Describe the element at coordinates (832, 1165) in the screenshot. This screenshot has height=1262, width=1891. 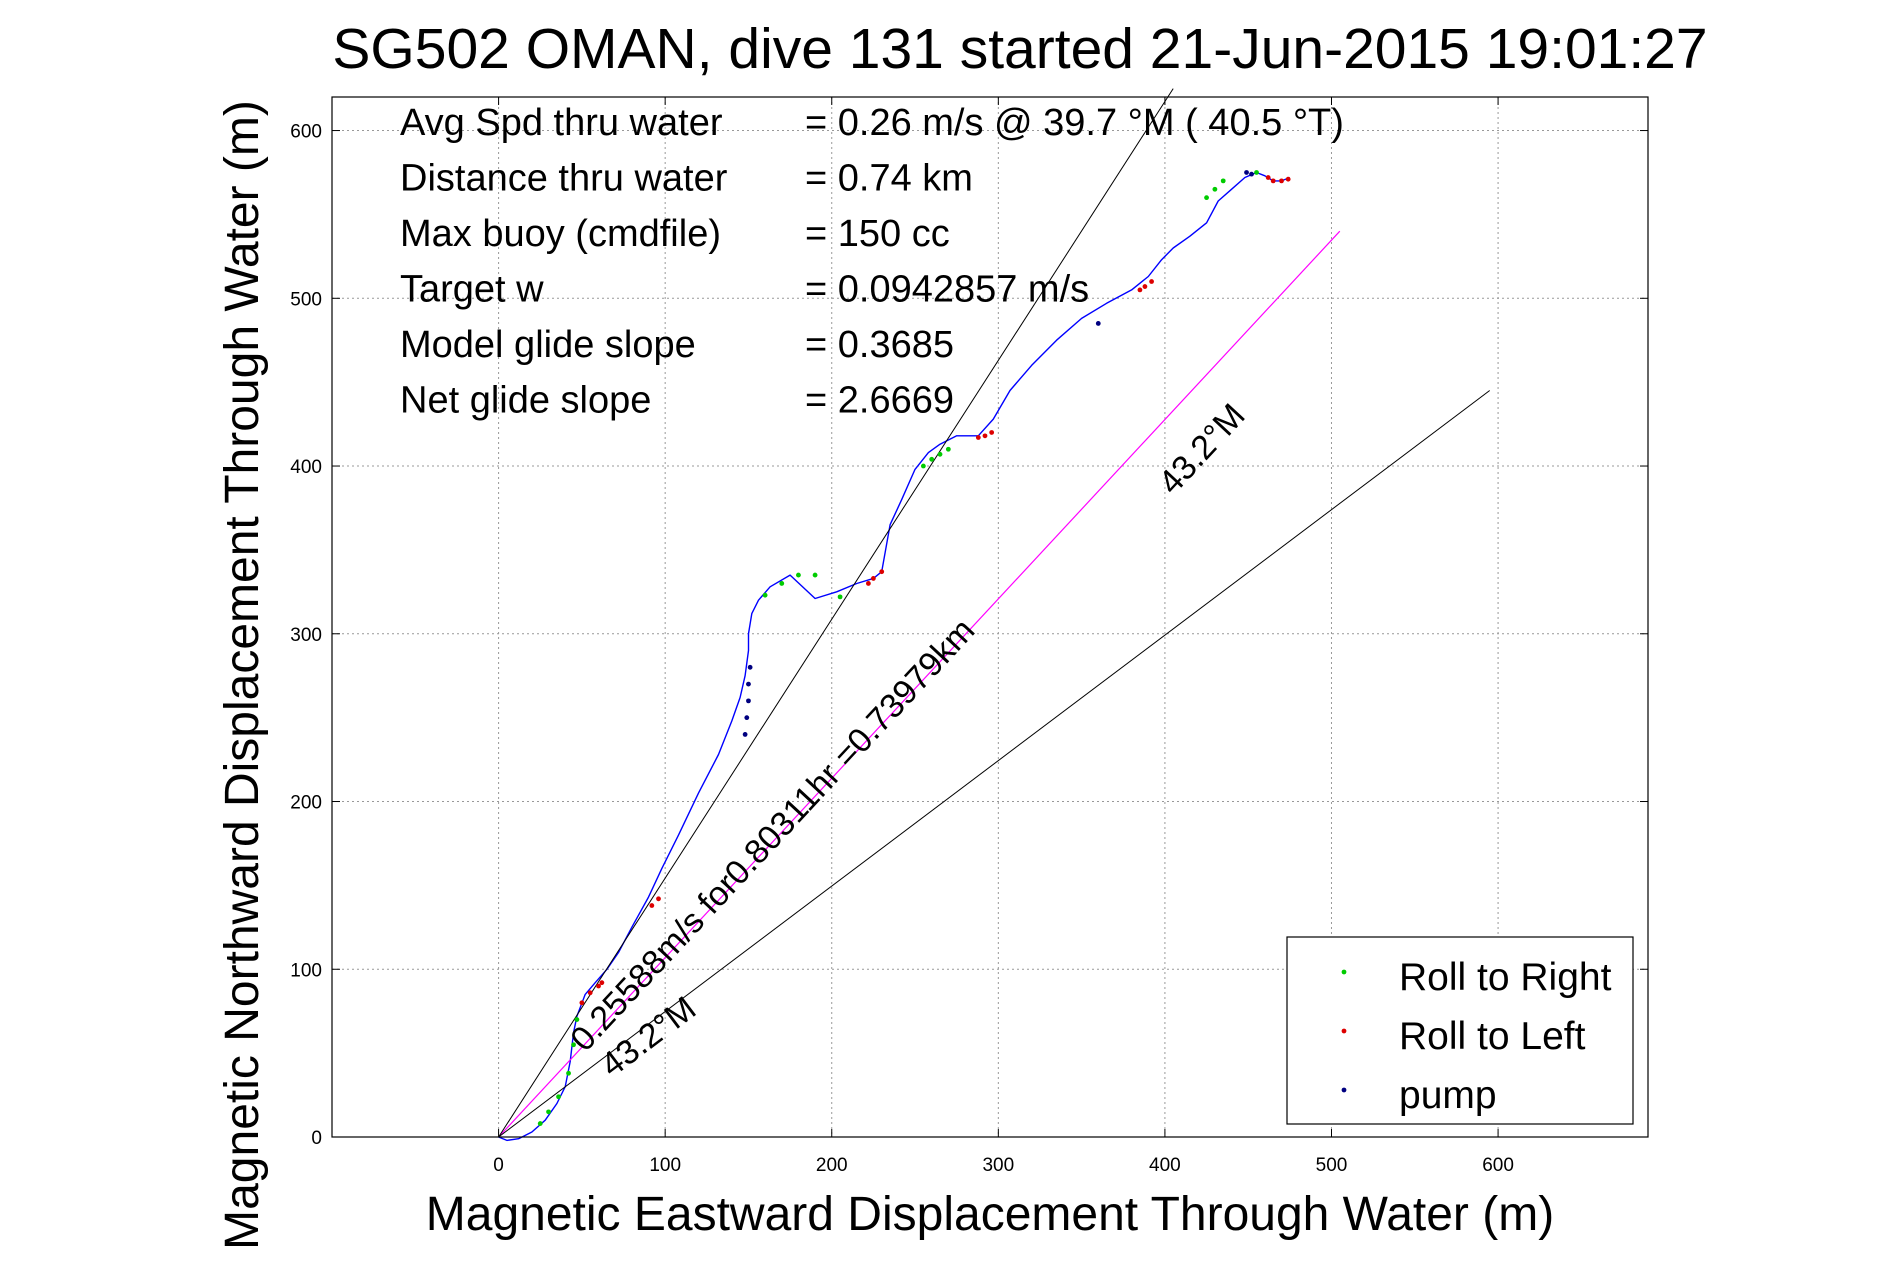
I see `x-tick-label: 200` at that location.